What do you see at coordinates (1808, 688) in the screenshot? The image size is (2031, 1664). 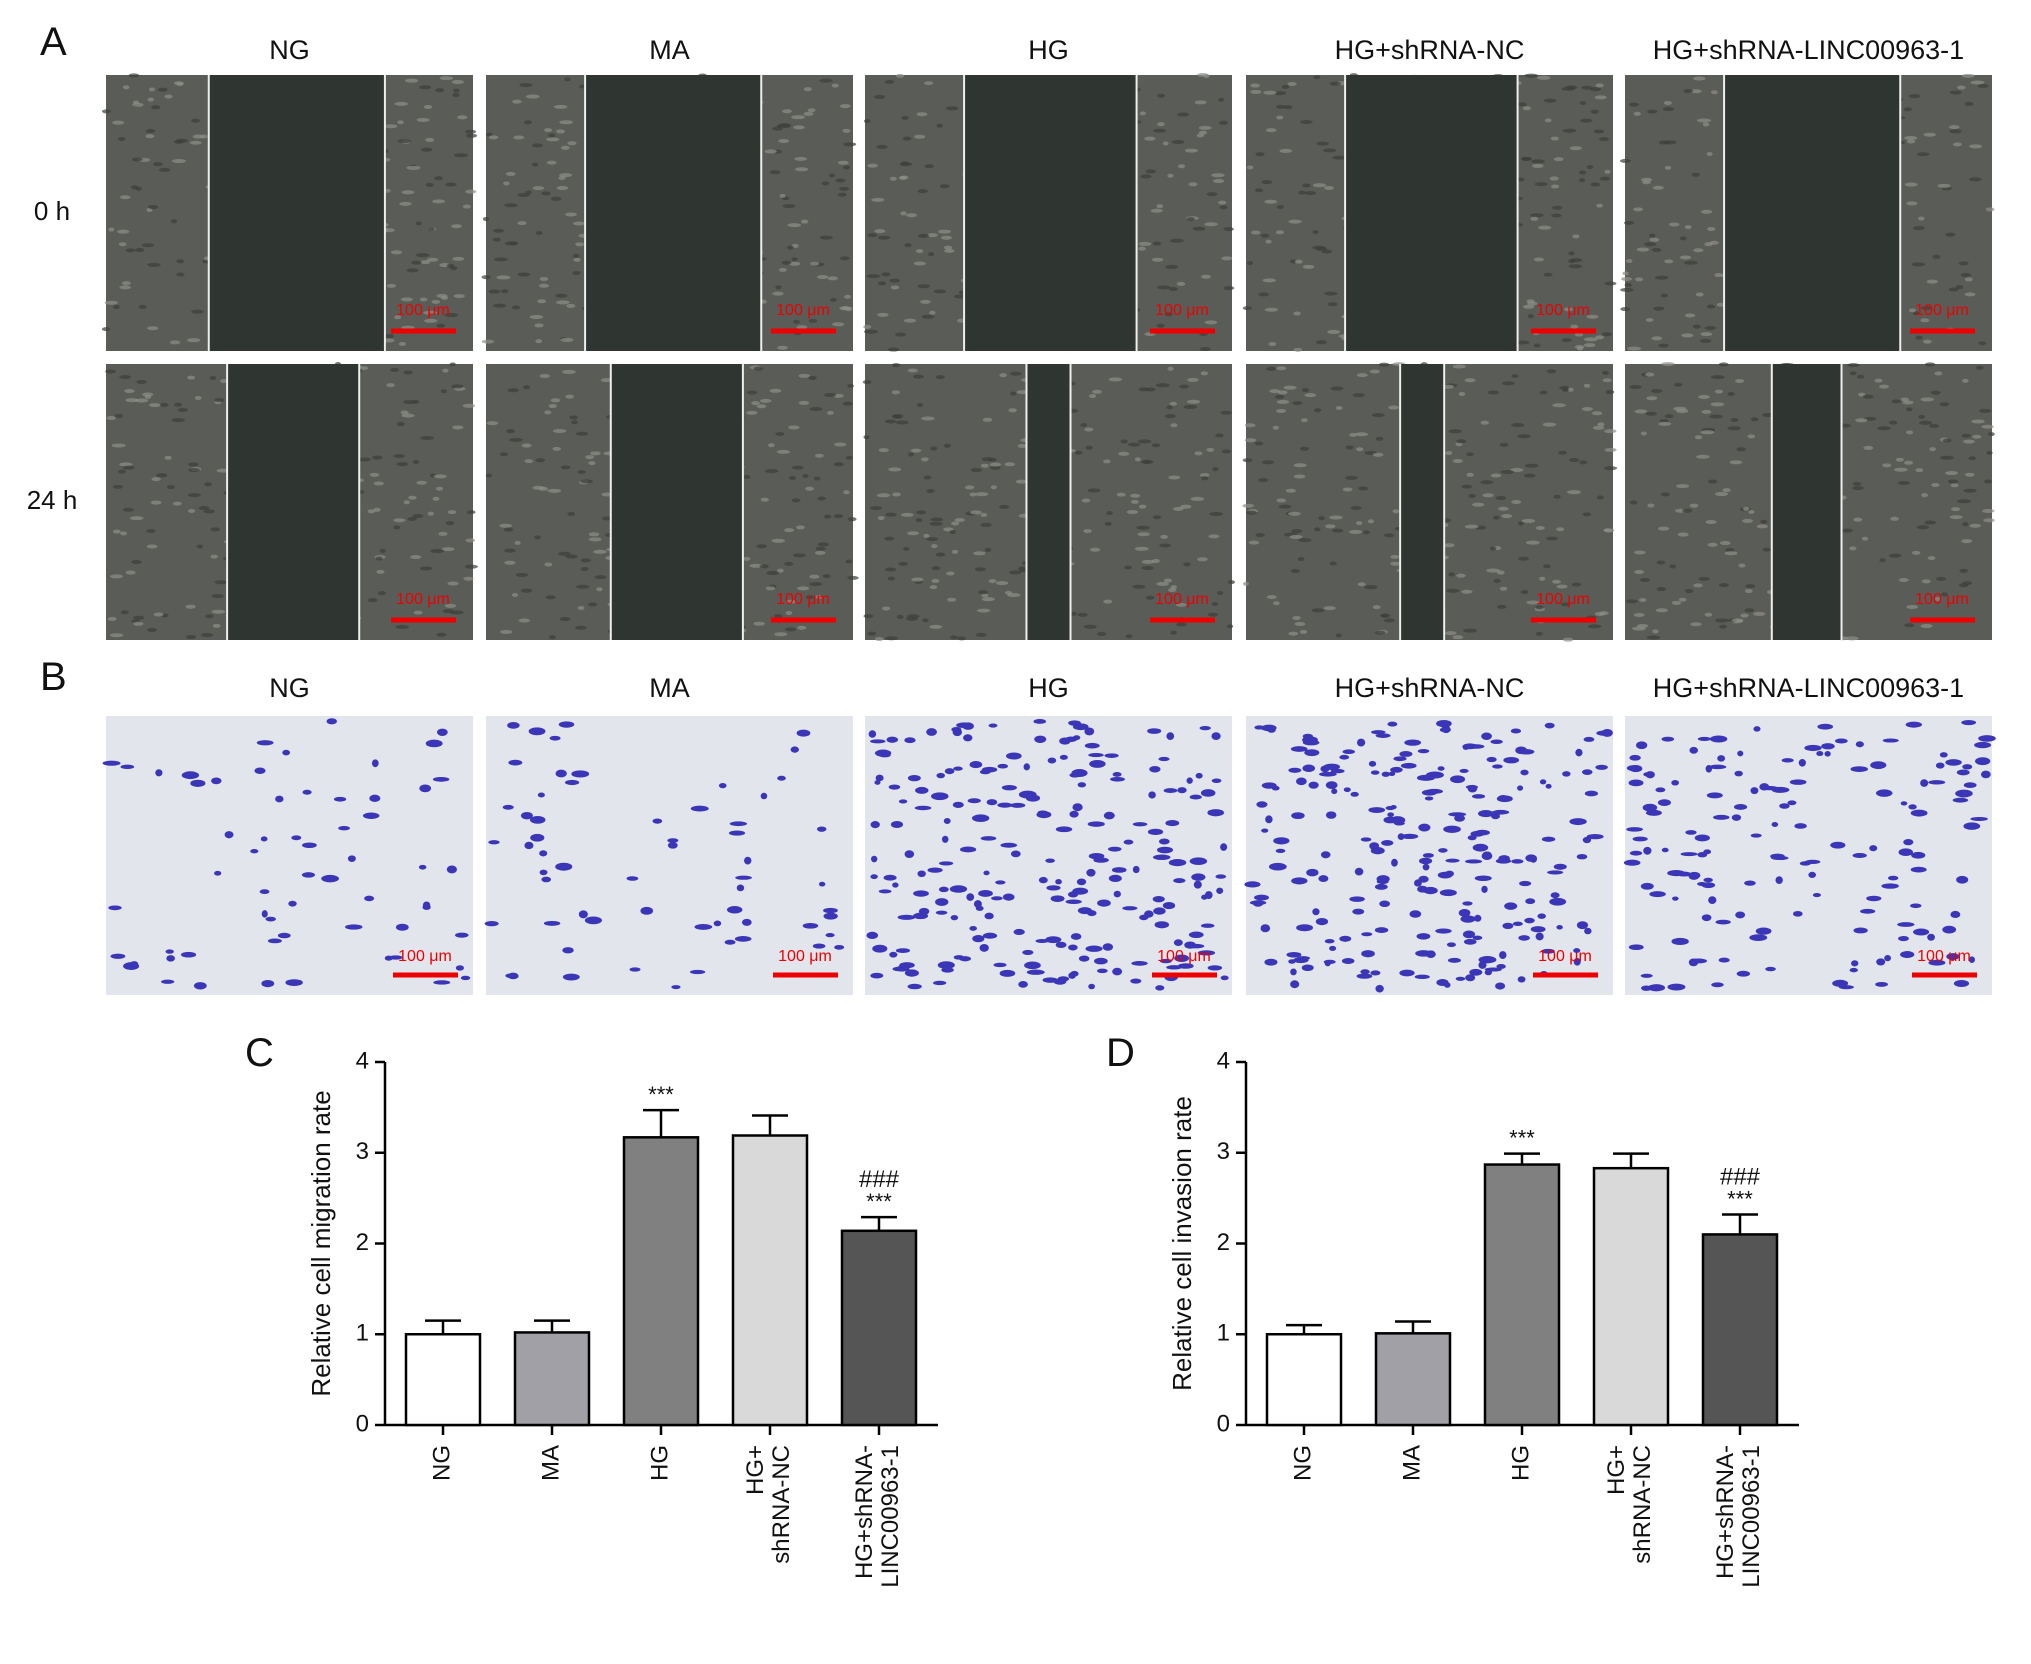 I see `column-label: HG+shRNA-LINC00963-1` at bounding box center [1808, 688].